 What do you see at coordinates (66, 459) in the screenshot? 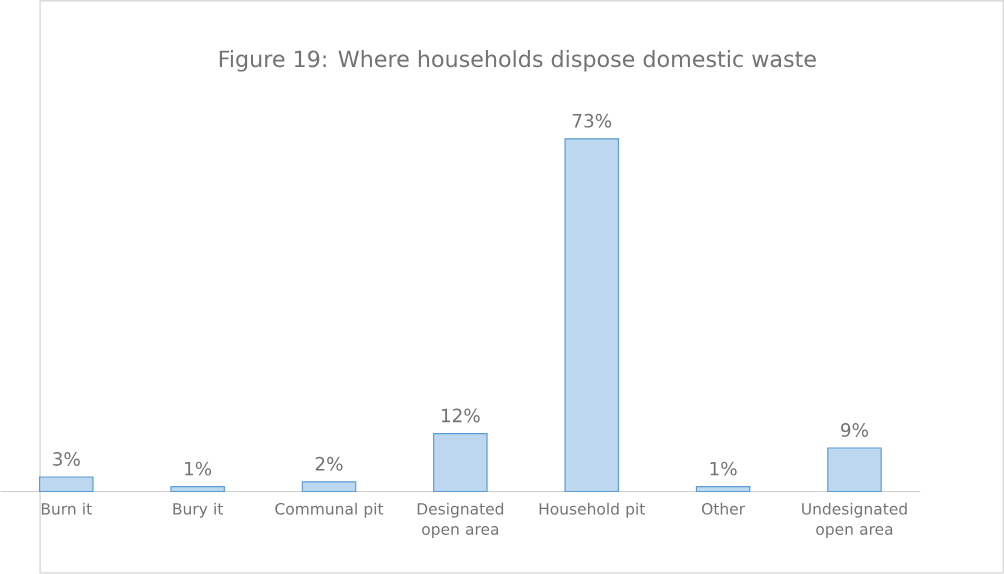
I see `data-label: 3%` at bounding box center [66, 459].